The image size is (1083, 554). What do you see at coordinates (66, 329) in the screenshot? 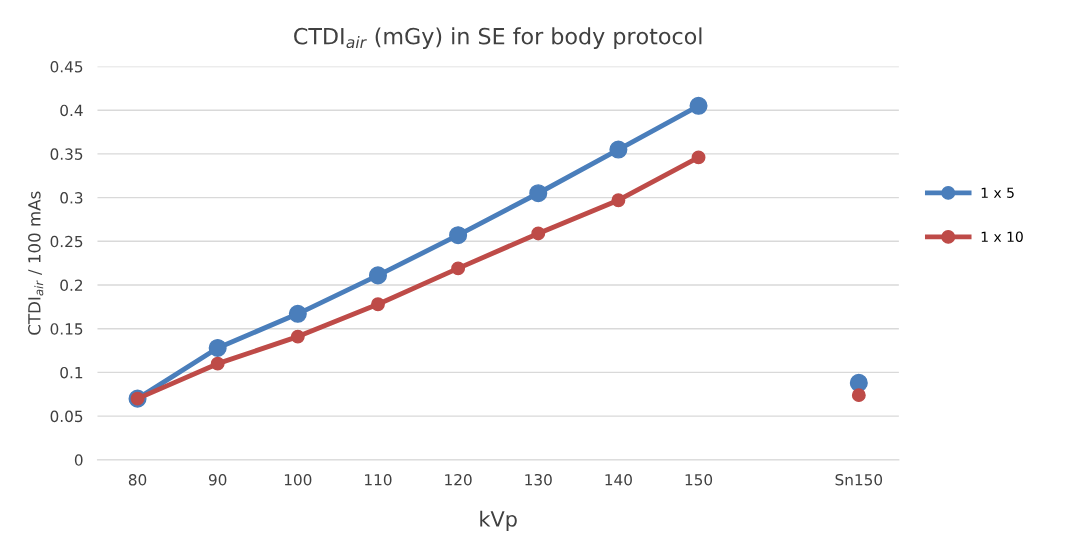
I see `y-tick-label: 0.15` at bounding box center [66, 329].